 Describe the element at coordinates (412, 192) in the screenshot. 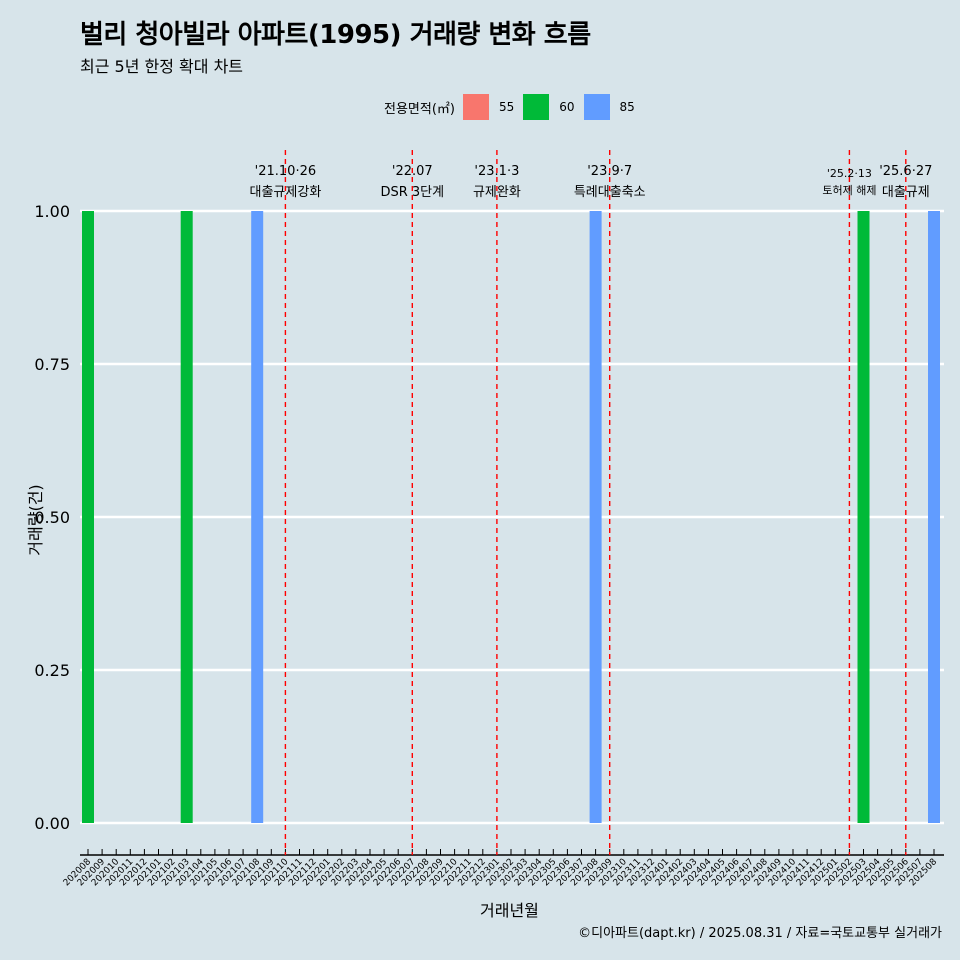

I see `event-label: DSR 3단계` at that location.